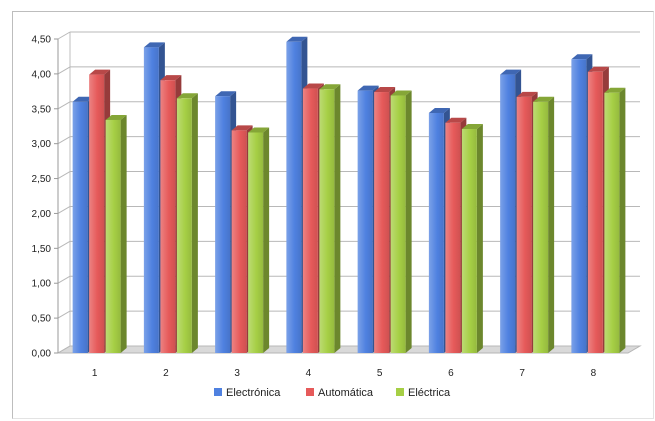 The image size is (655, 421). Describe the element at coordinates (253, 393) in the screenshot. I see `legend-label: Electrónica` at that location.